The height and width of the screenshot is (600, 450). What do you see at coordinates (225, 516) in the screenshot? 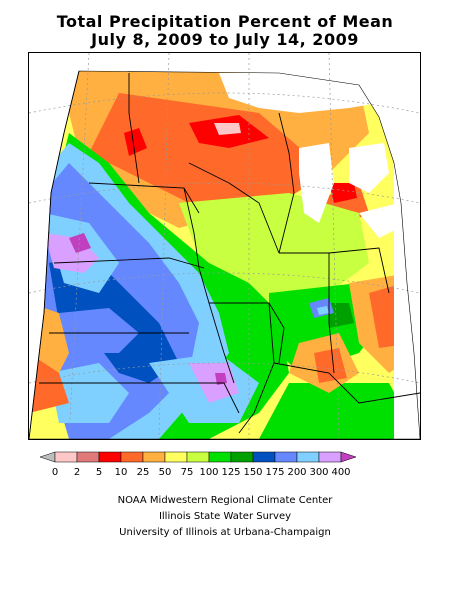
I see `credit-isws: Illinois State Water Survey` at bounding box center [225, 516].